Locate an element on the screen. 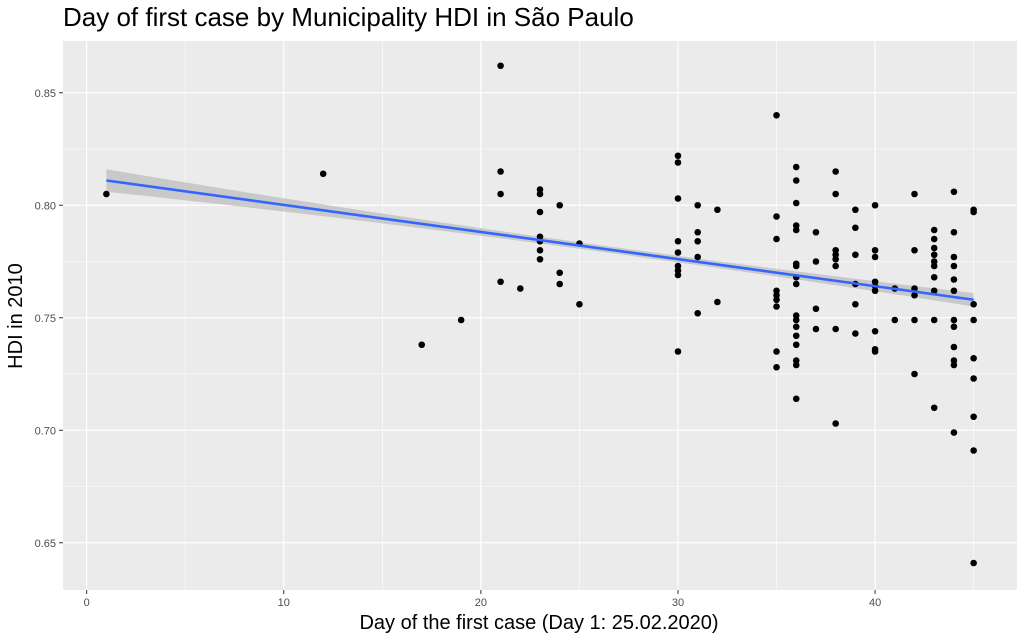  y-tick-label: 0.65 is located at coordinates (45, 544).